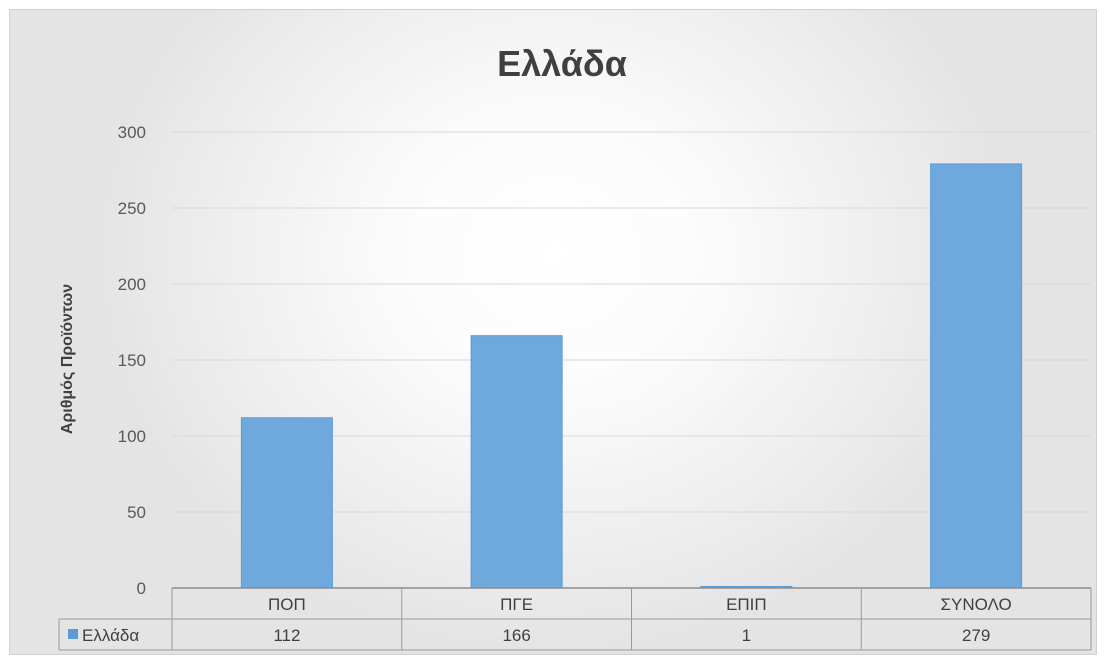 The height and width of the screenshot is (672, 1105). What do you see at coordinates (516, 462) in the screenshot?
I see `bar-ΠΓΕ` at bounding box center [516, 462].